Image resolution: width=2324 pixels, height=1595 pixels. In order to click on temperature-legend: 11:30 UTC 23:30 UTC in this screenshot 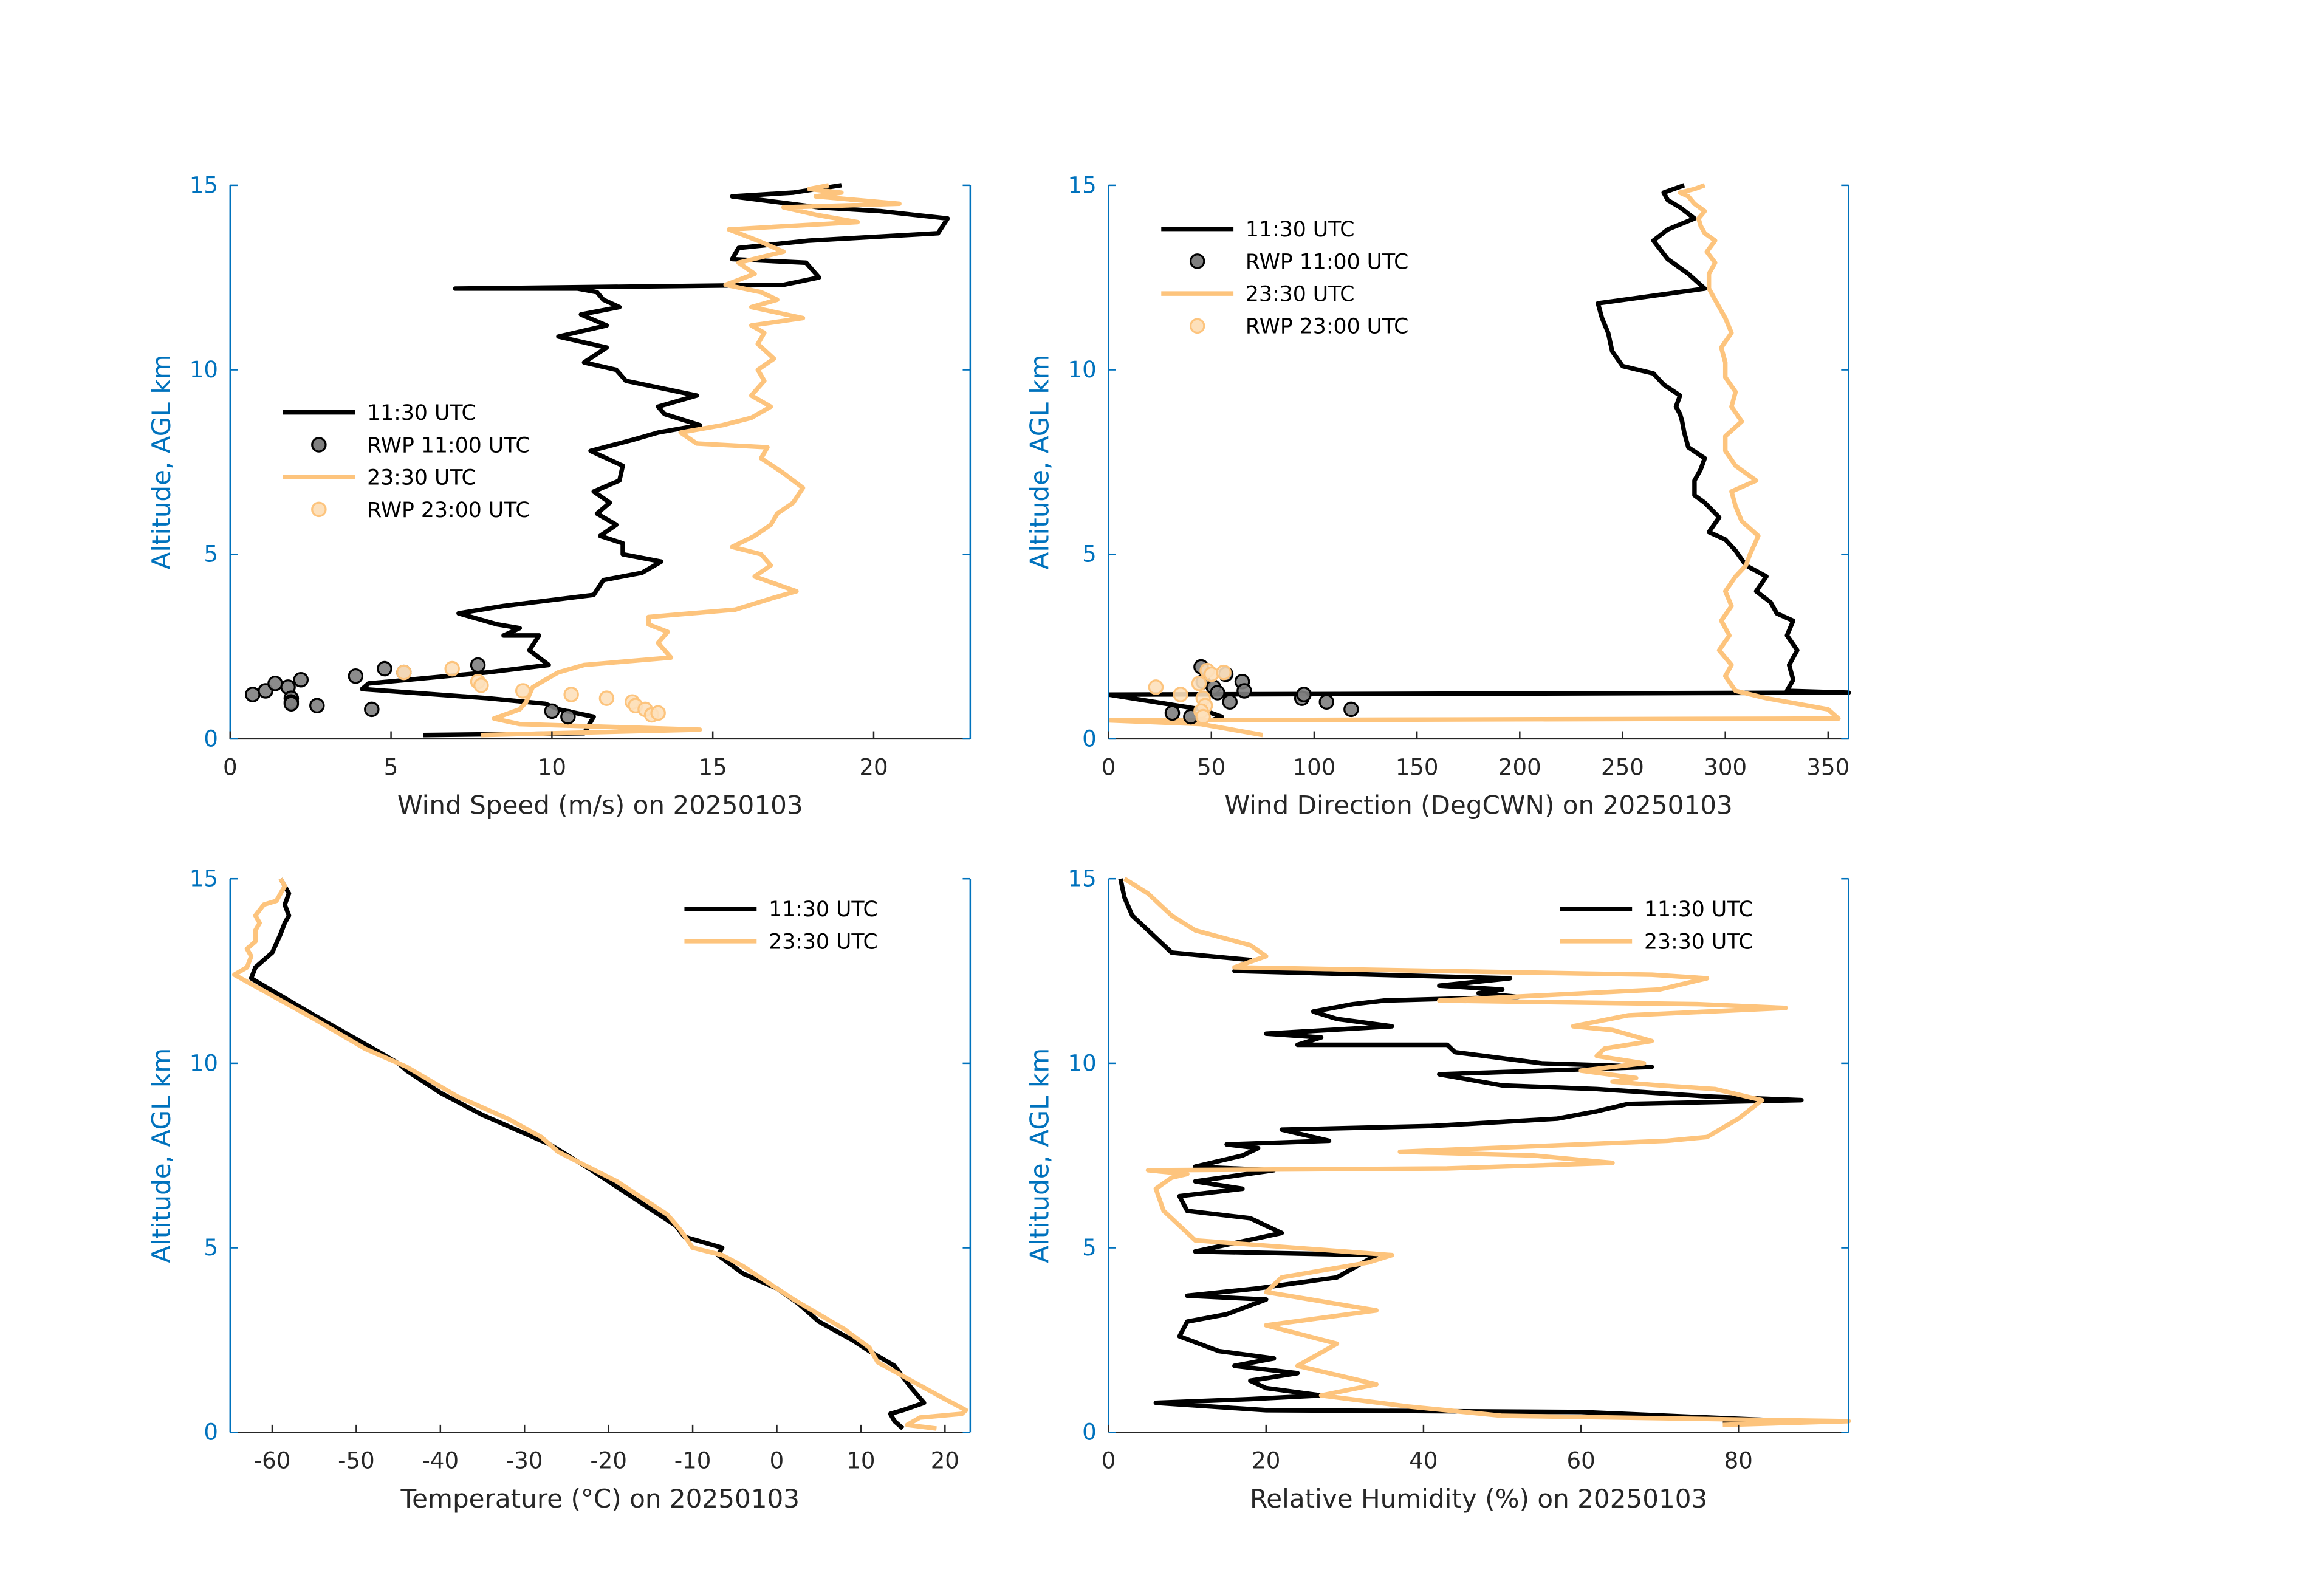, I will do `click(781, 925)`.